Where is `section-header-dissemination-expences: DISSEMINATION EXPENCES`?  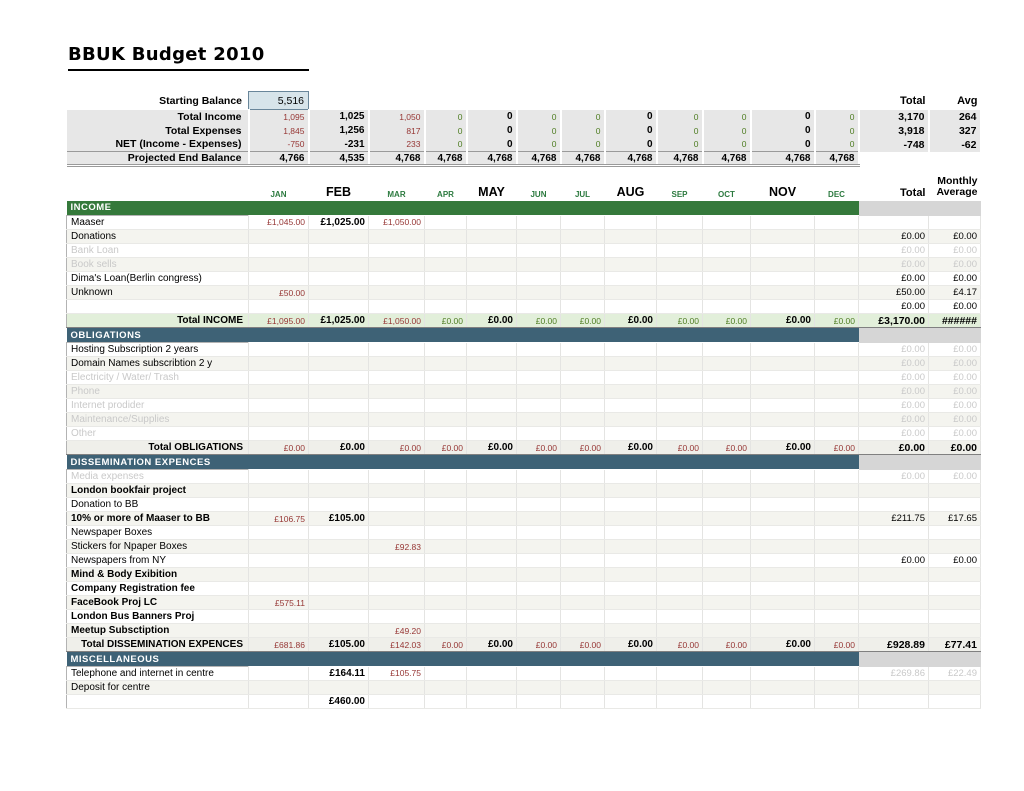 section-header-dissemination-expences: DISSEMINATION EXPENCES is located at coordinates (462, 462).